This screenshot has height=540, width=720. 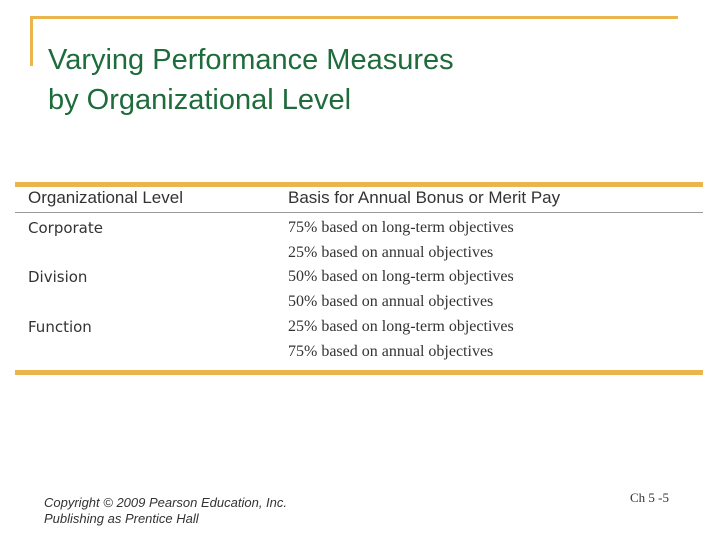 I want to click on basis-cell: 25% based on long-term objectives, so click(x=401, y=326).